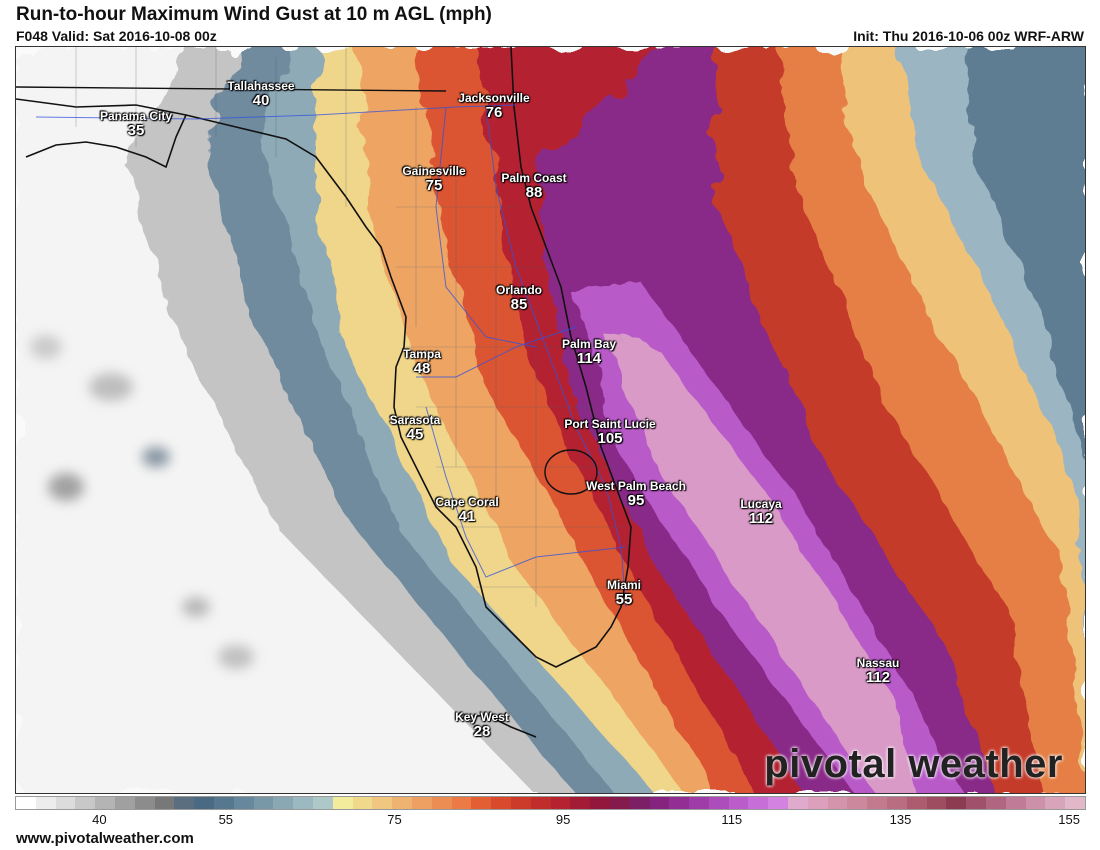 The height and width of the screenshot is (850, 1100). What do you see at coordinates (913, 764) in the screenshot?
I see `brand-logo: pivotal weather` at bounding box center [913, 764].